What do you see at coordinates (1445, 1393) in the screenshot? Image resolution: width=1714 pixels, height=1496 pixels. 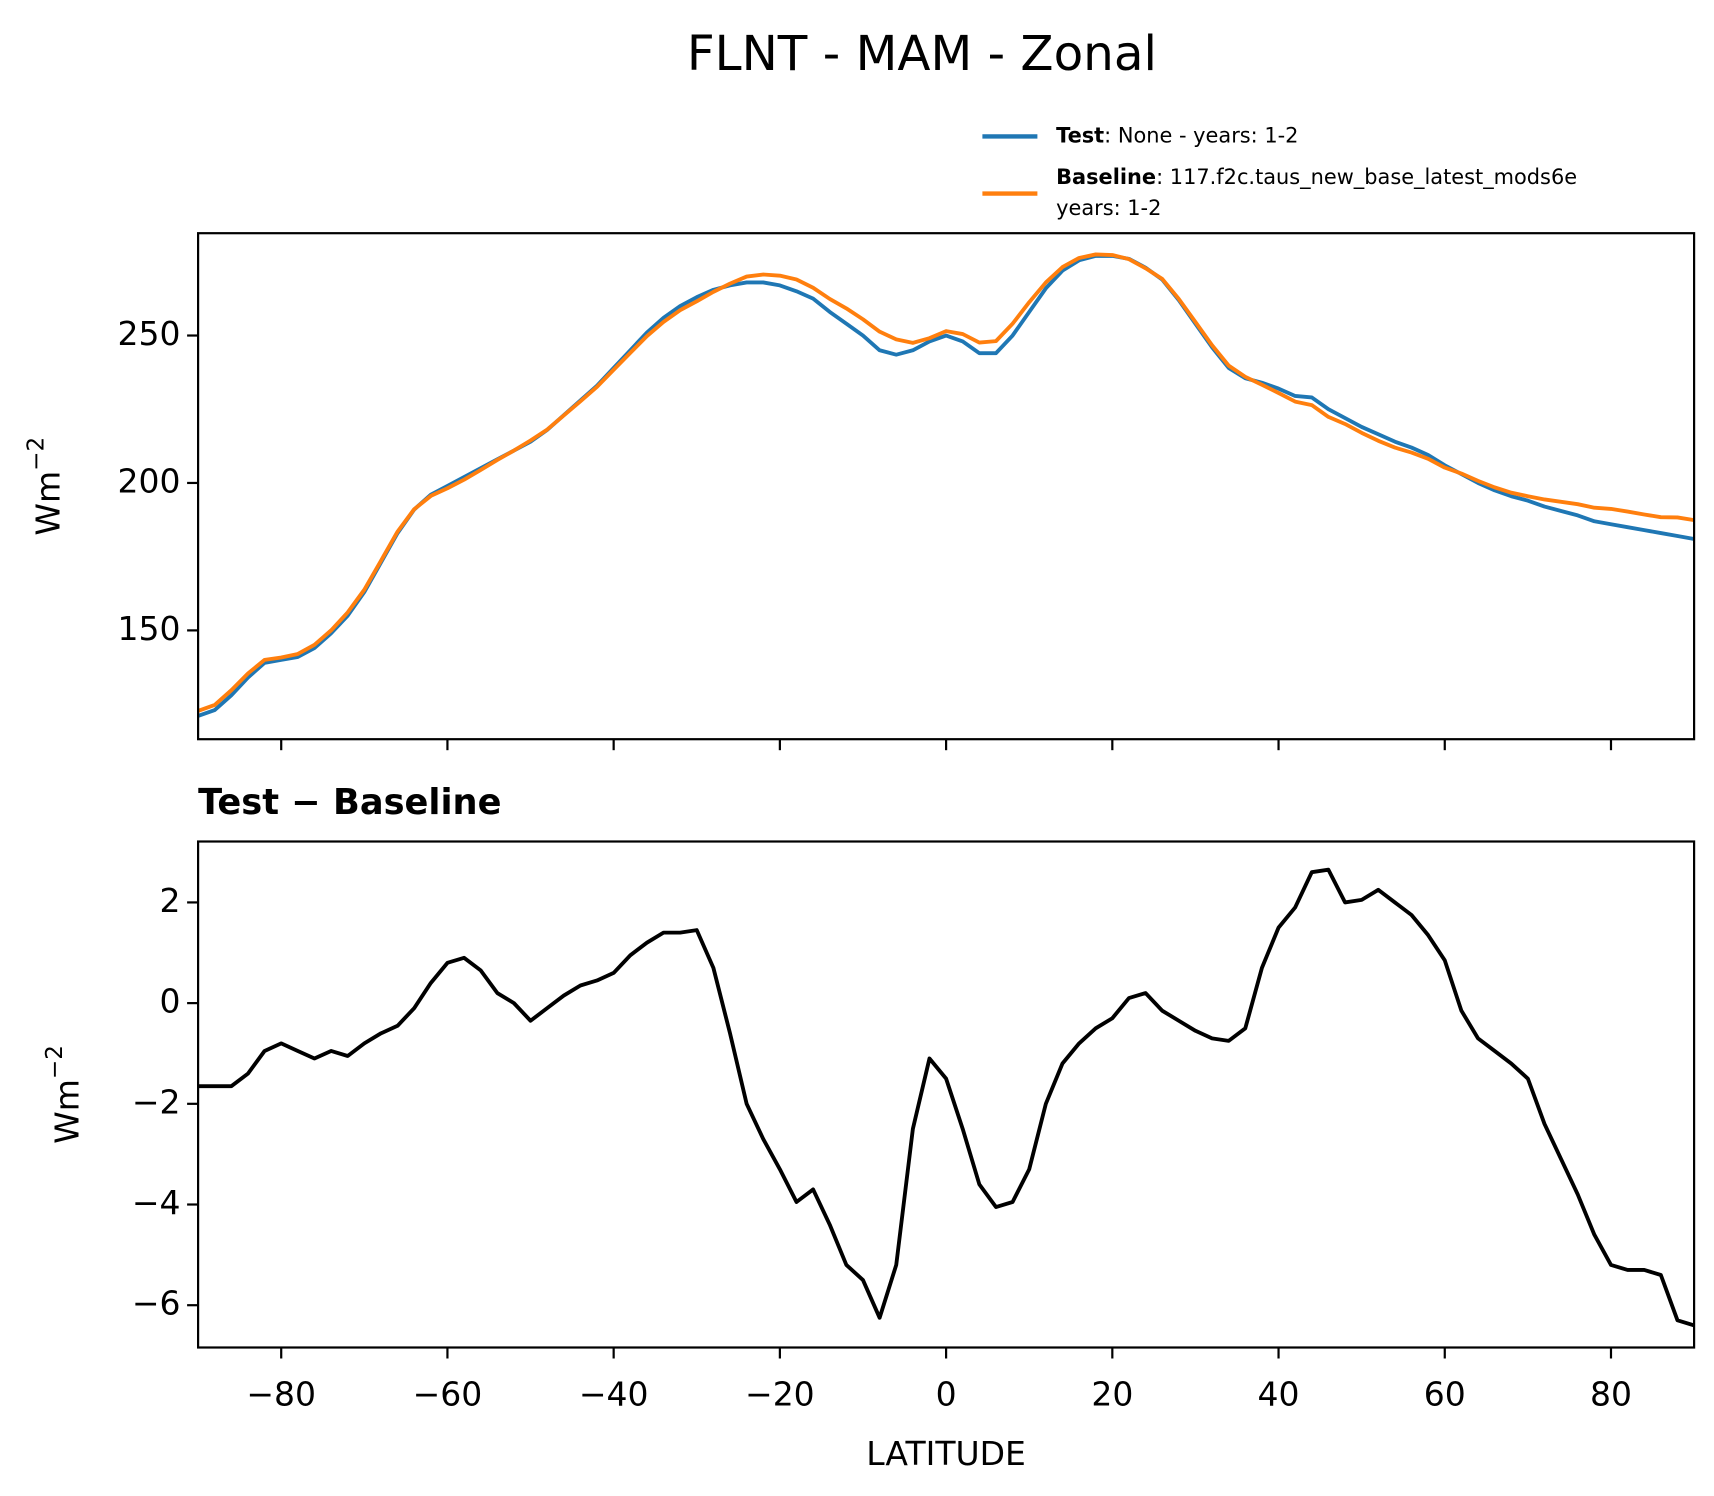 I see `x-tick-label: 60` at bounding box center [1445, 1393].